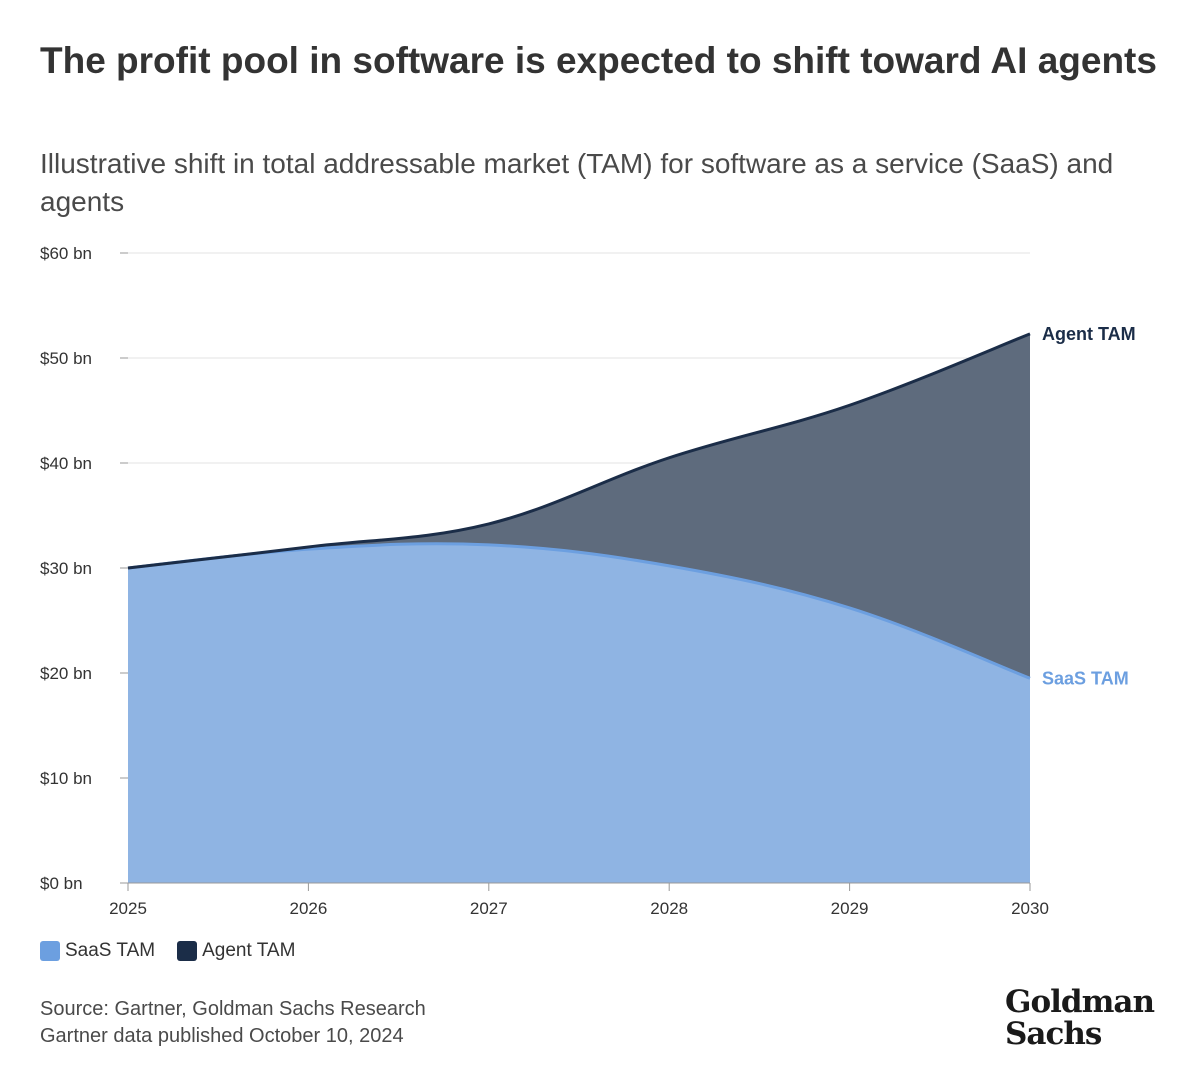  Describe the element at coordinates (50, 951) in the screenshot. I see `legend-swatch-saas` at that location.